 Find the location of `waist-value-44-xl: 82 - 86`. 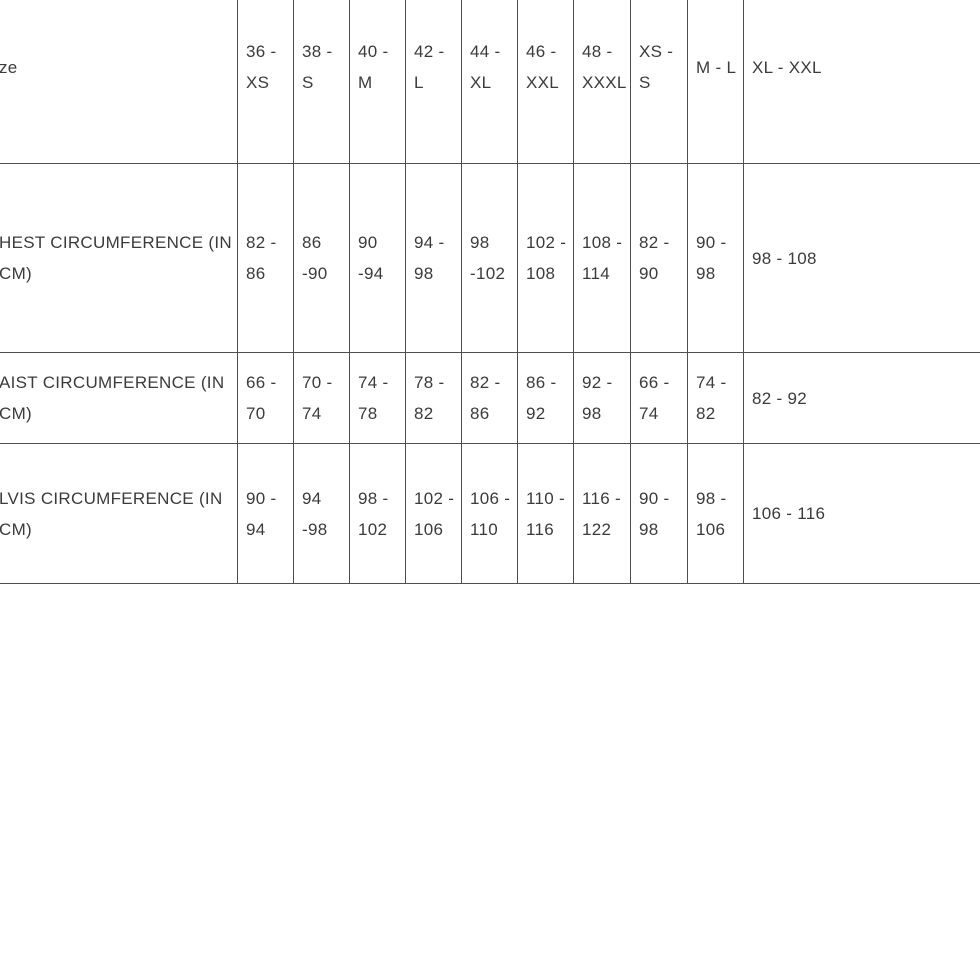

waist-value-44-xl: 82 - 86 is located at coordinates (489, 398).